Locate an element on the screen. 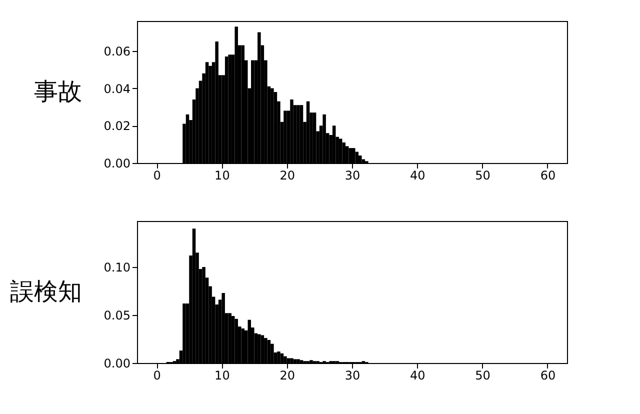  y-tick-label: 0.02 is located at coordinates (117, 126).